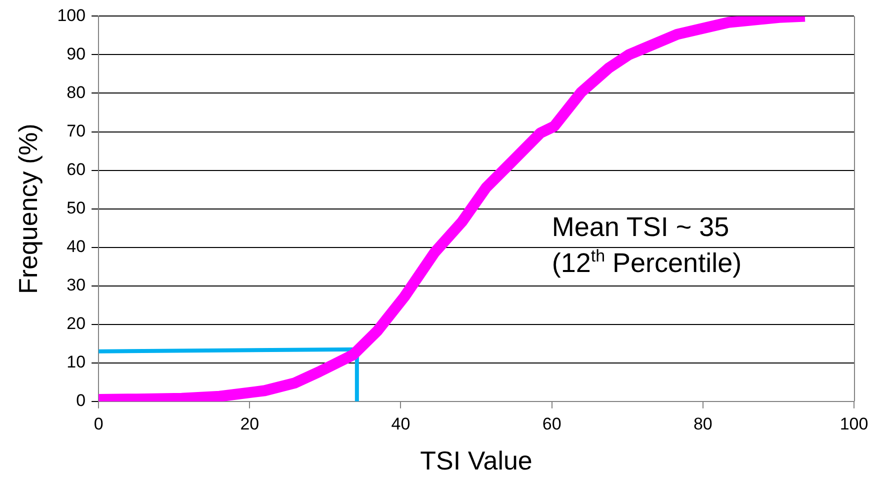 The width and height of the screenshot is (884, 486). Describe the element at coordinates (476, 461) in the screenshot. I see `x-axis-title: TSI Value` at that location.